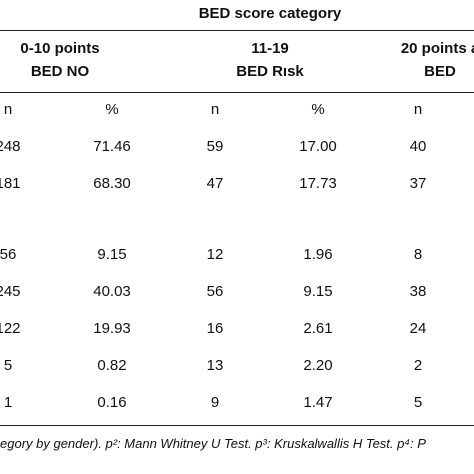 This screenshot has width=474, height=474. Describe the element at coordinates (112, 402) in the screenshot. I see `cell: 0.16` at that location.